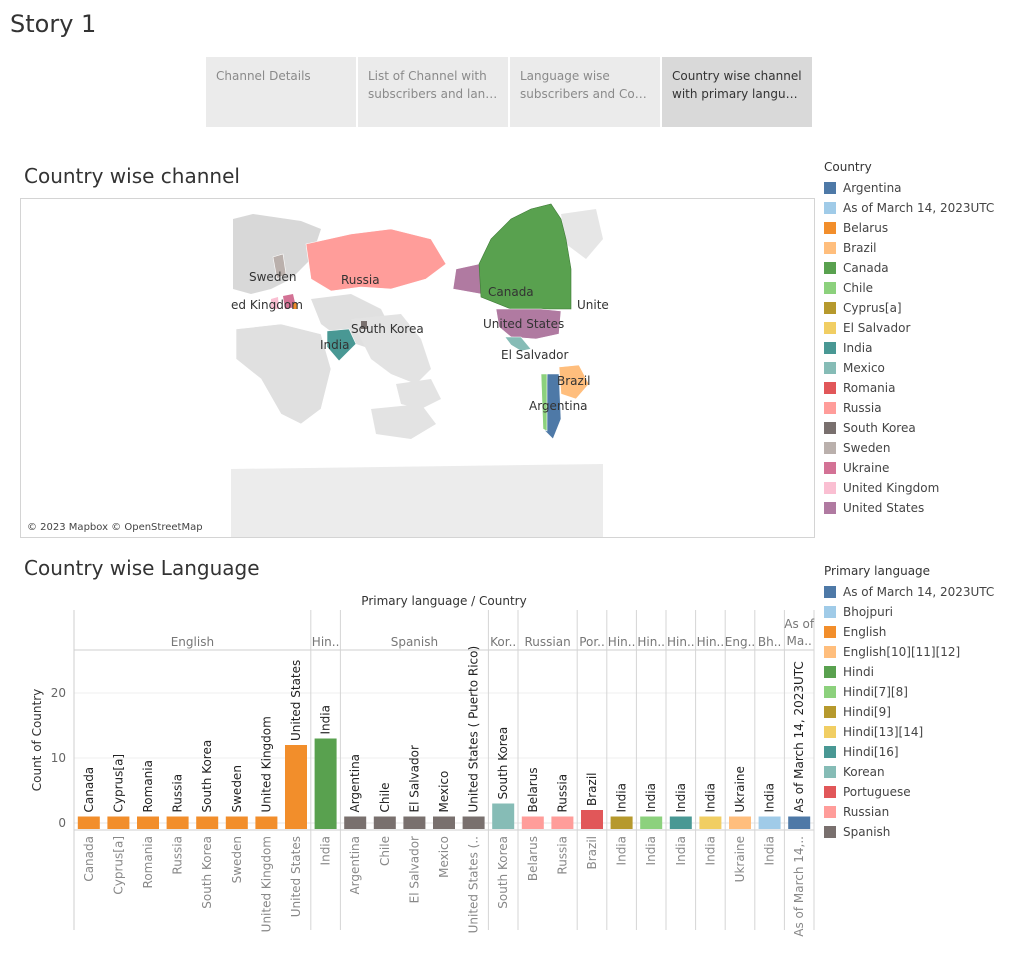  What do you see at coordinates (585, 92) in the screenshot?
I see `story-point-language-subscribers: Language wise subscribers and Coun..` at bounding box center [585, 92].